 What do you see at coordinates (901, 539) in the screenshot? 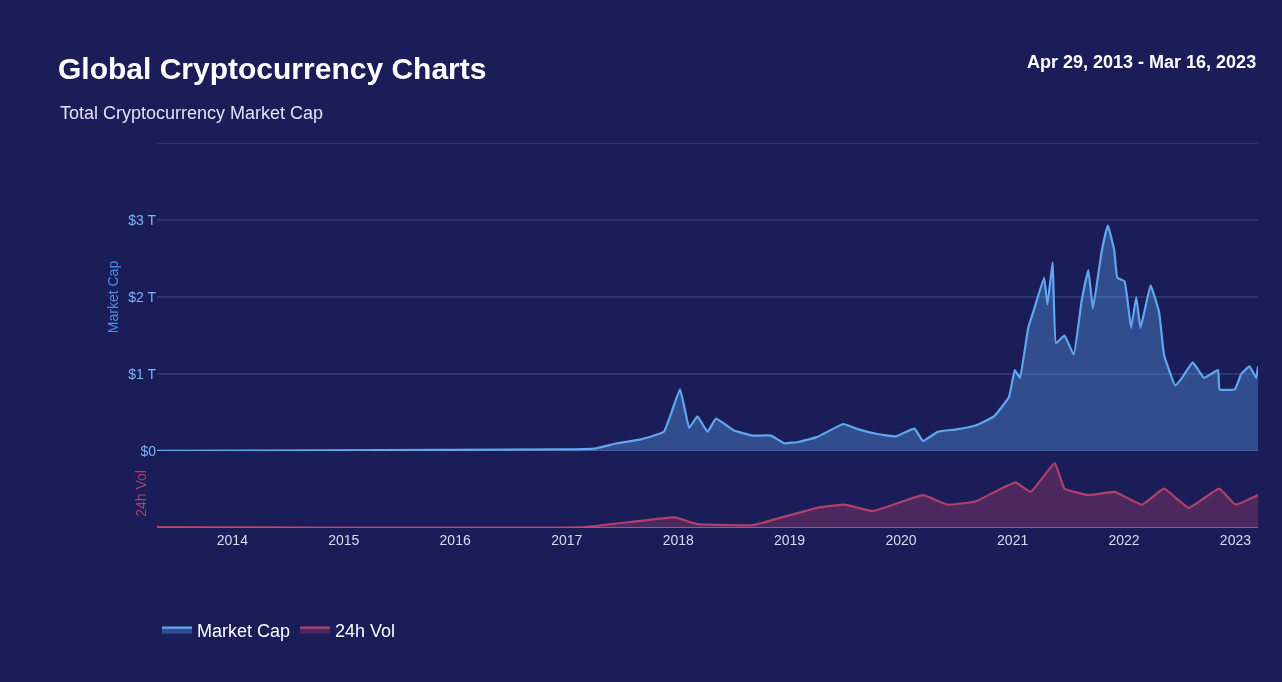
I see `x-tick-label: 2020` at bounding box center [901, 539].